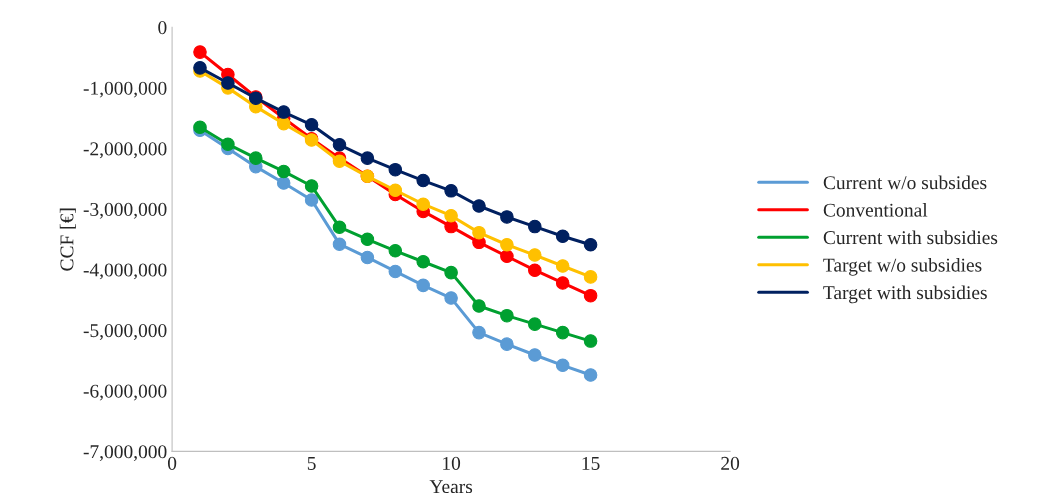 The image size is (1043, 496). What do you see at coordinates (67, 239) in the screenshot?
I see `y-axis-title: CCF [€]` at bounding box center [67, 239].